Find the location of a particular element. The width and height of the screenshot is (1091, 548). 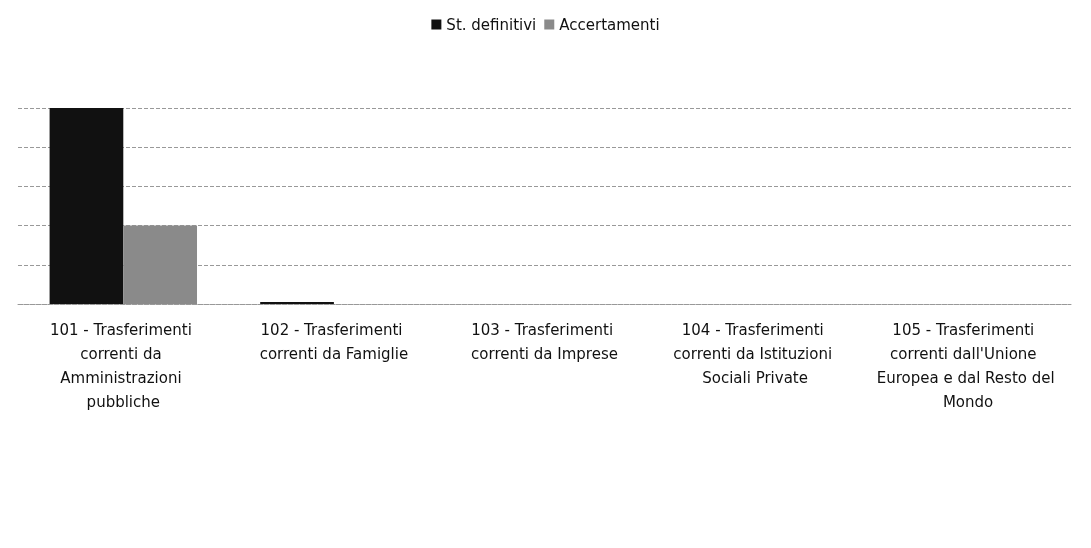

x-tick-label: 105 - Trasferimenti correnti dall'Unione Europea e dal Resto del Mondo is located at coordinates (965, 366).